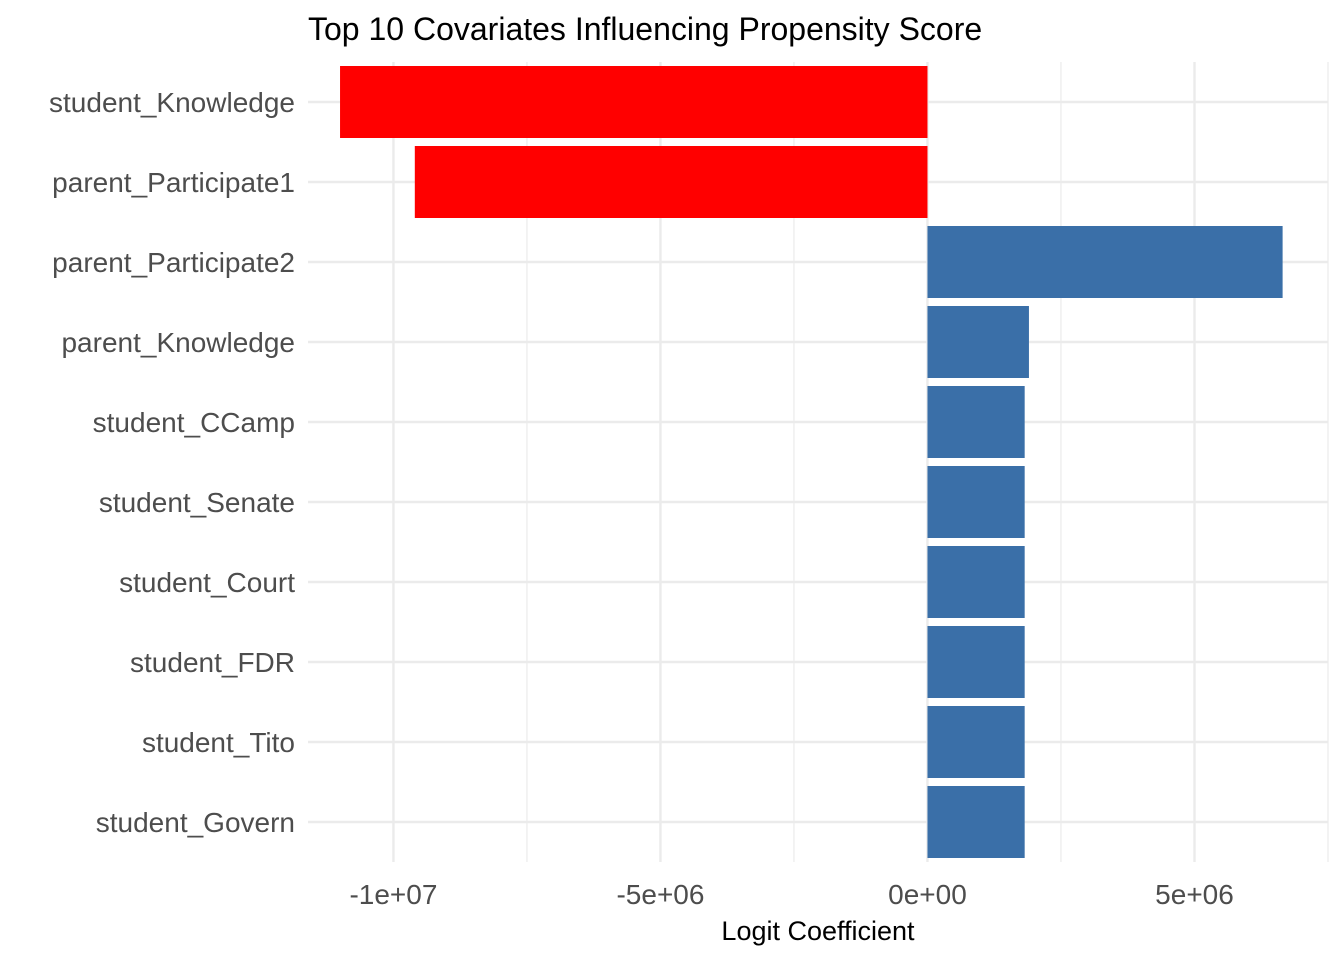 This screenshot has height=960, width=1344. I want to click on x-tick-label: -1e+07, so click(393, 894).